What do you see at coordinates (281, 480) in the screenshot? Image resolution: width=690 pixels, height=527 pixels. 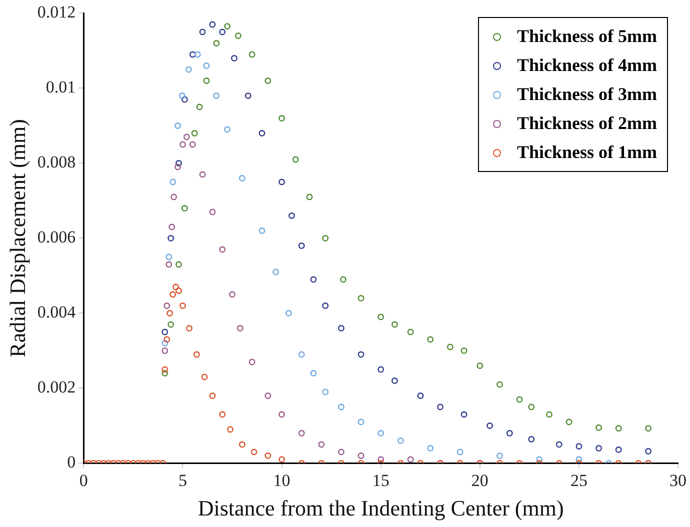 I see `x-tick-label: 10` at bounding box center [281, 480].